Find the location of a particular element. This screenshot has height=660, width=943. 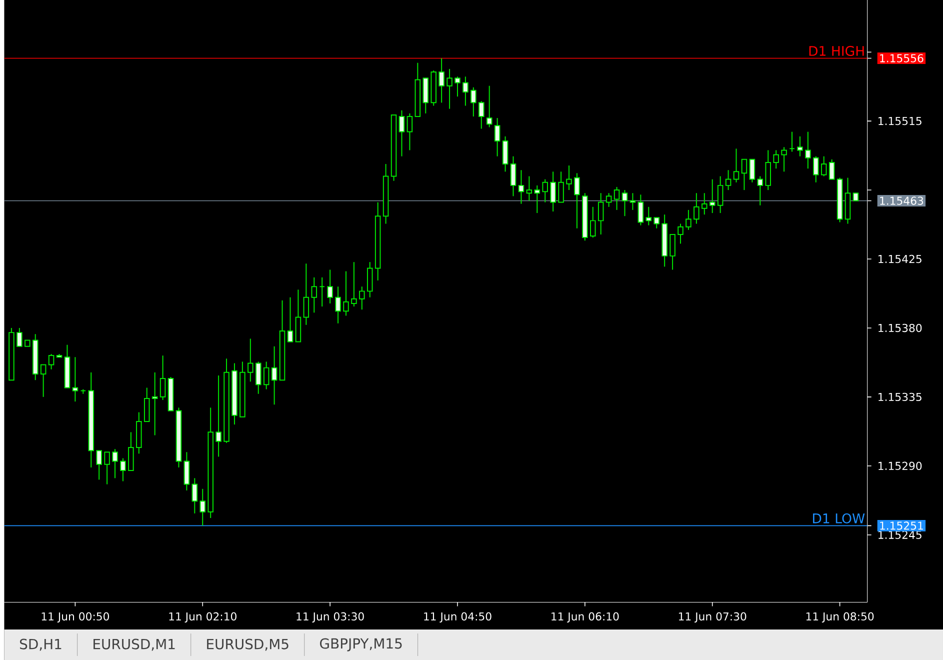

x-tick-label: 11 Jun 03:30 is located at coordinates (330, 617).